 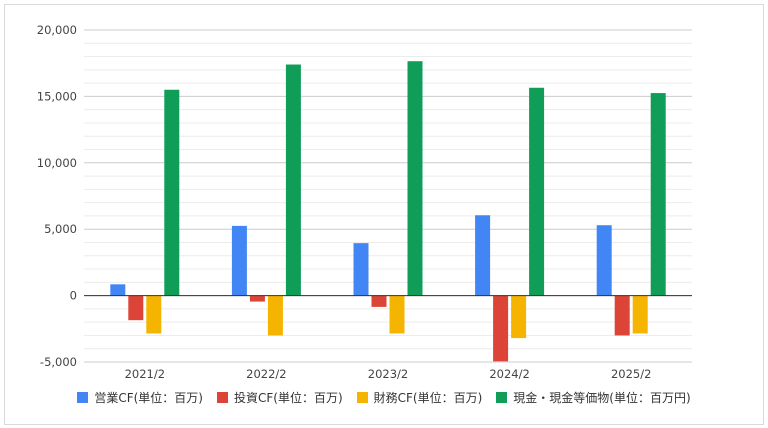 I want to click on legend-label: 現金・現金等価物(単位：百万円), so click(x=602, y=398).